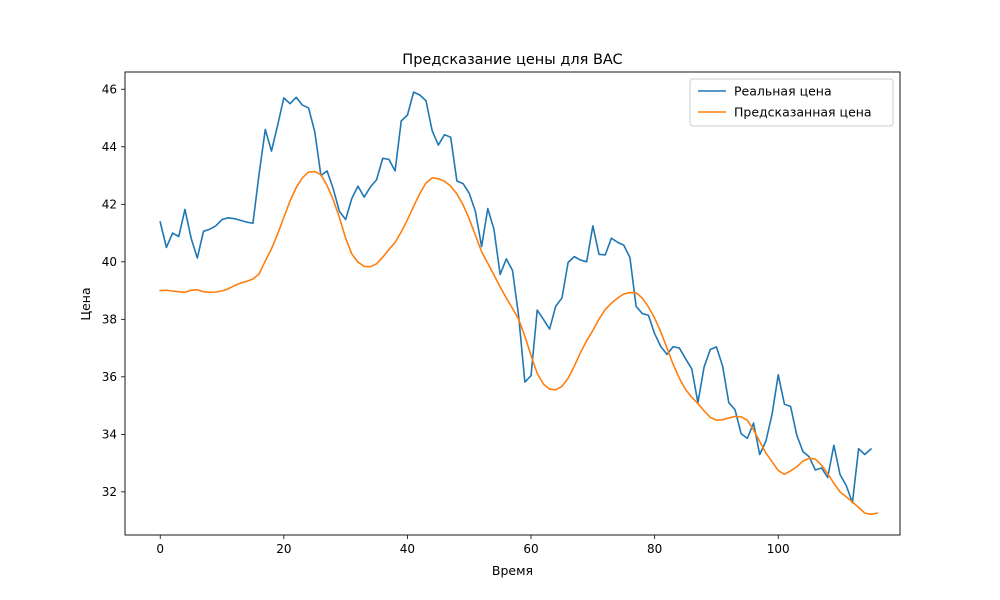 The width and height of the screenshot is (1000, 600). I want to click on legend-box, so click(791, 102).